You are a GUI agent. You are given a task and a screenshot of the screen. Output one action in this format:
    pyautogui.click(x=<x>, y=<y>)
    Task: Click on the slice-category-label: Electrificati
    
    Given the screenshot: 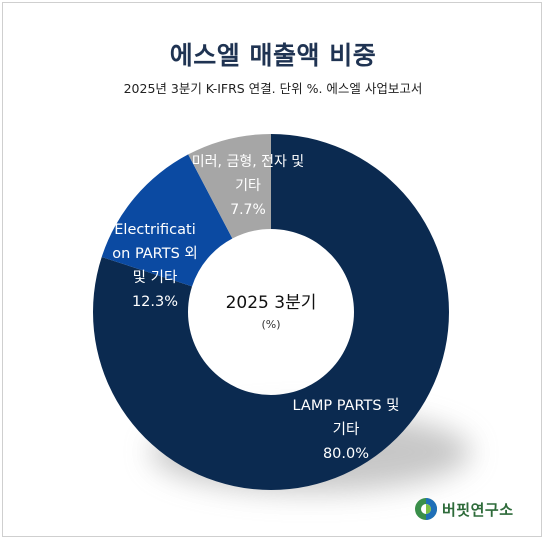 What is the action you would take?
    pyautogui.click(x=154, y=230)
    